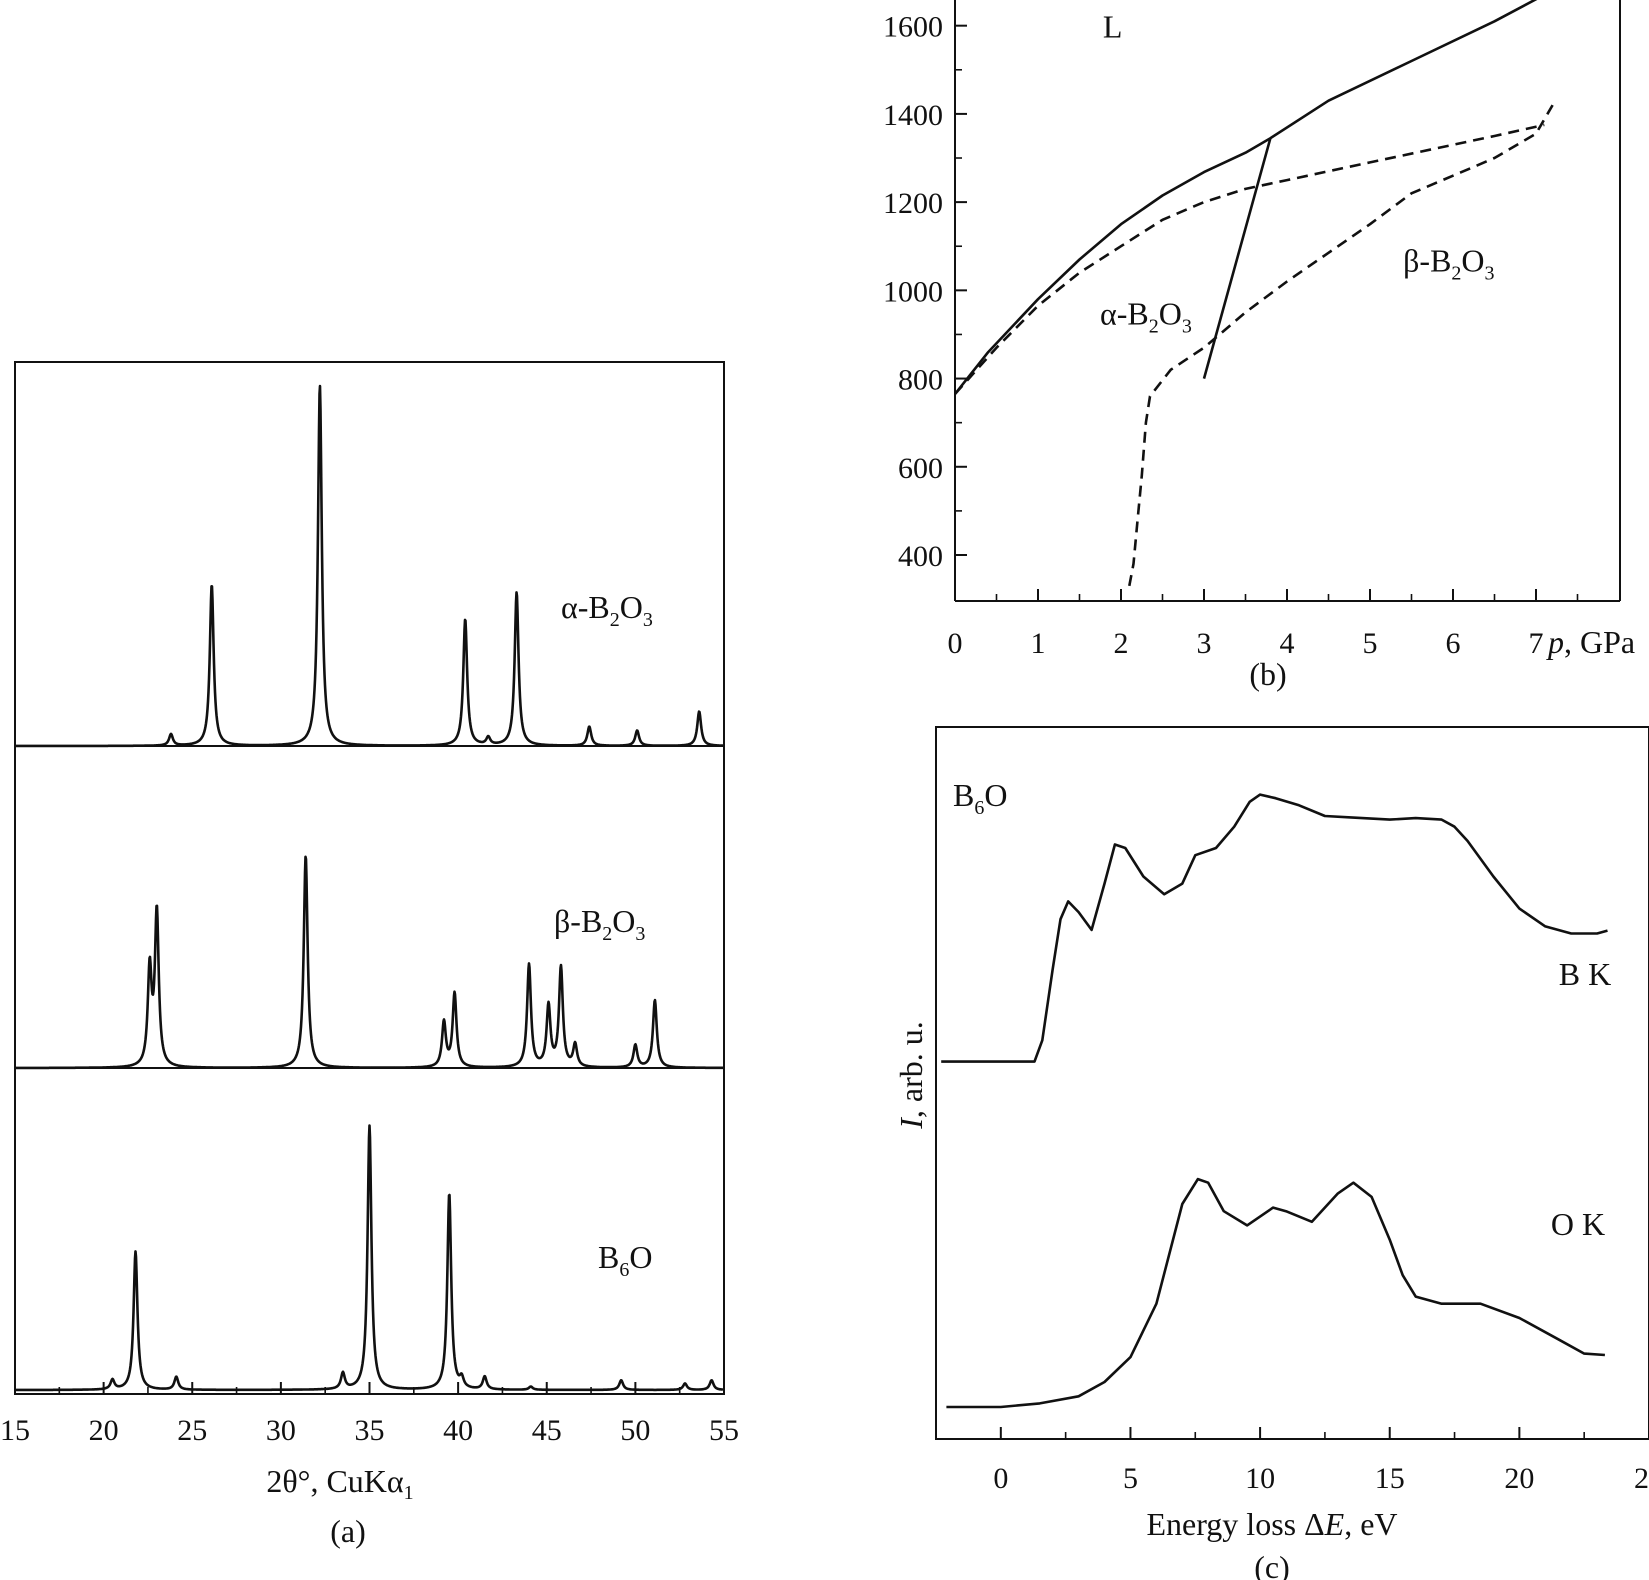 The height and width of the screenshot is (1580, 1649). I want to click on x-tick-label-c: 10, so click(1260, 1478).